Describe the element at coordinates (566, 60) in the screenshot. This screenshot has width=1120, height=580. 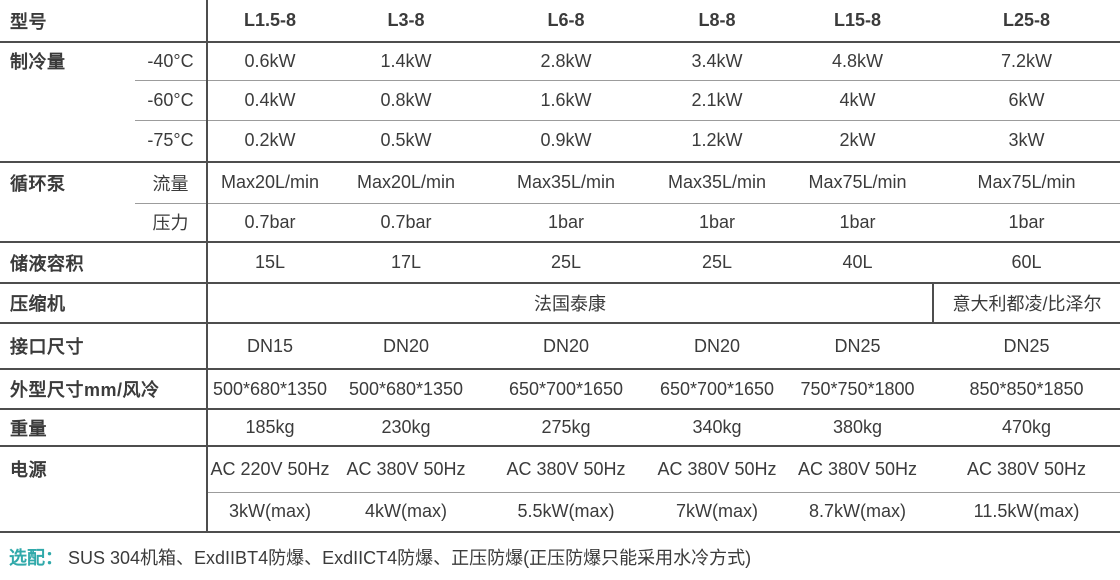
I see `spec-cell: 2.8kW` at that location.